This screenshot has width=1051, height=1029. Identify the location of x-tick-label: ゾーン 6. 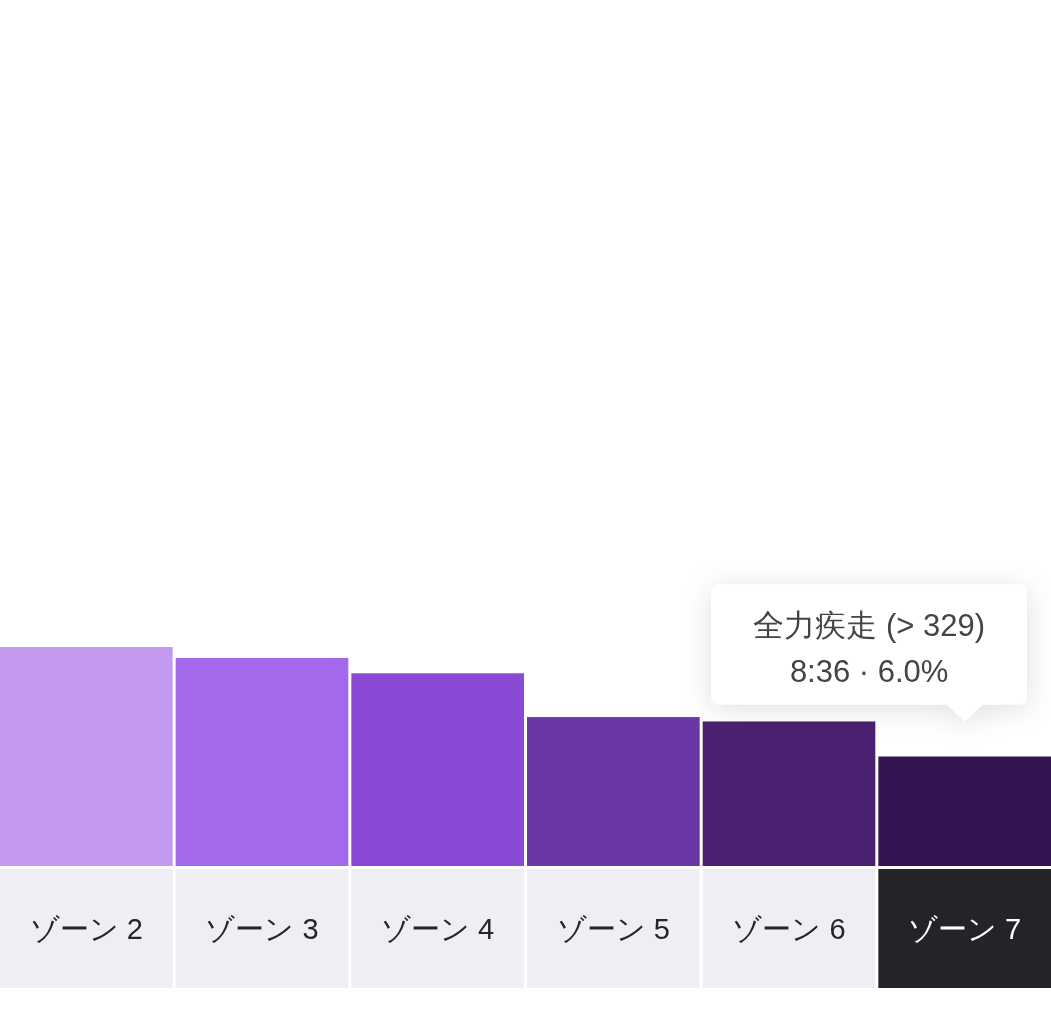
(789, 928).